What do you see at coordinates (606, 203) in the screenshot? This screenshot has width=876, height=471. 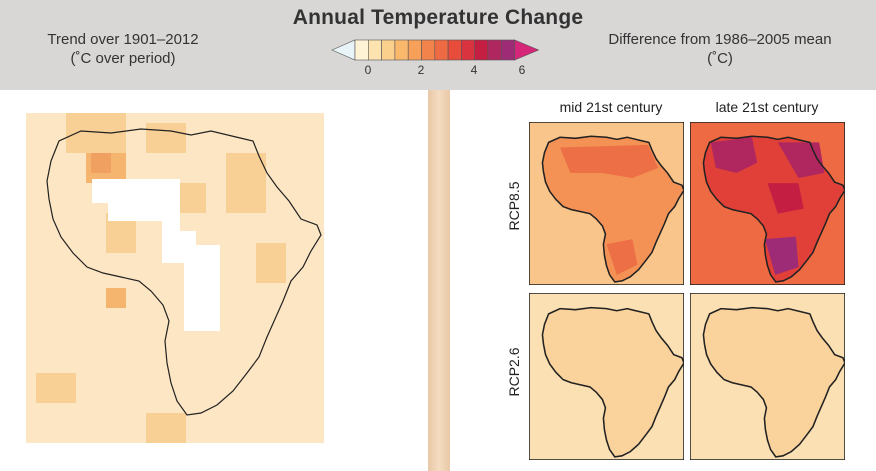 I see `rcp85-mid-map` at bounding box center [606, 203].